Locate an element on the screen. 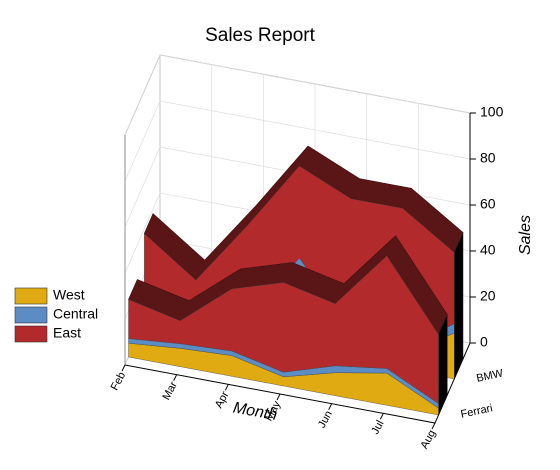 The image size is (560, 470). x-tick-label: Mar is located at coordinates (170, 391).